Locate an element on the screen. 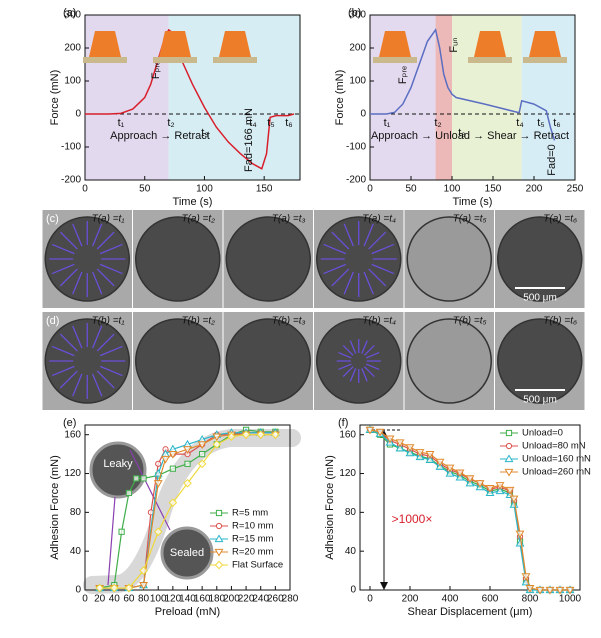  y-tick-label: 160 is located at coordinates (72, 434).